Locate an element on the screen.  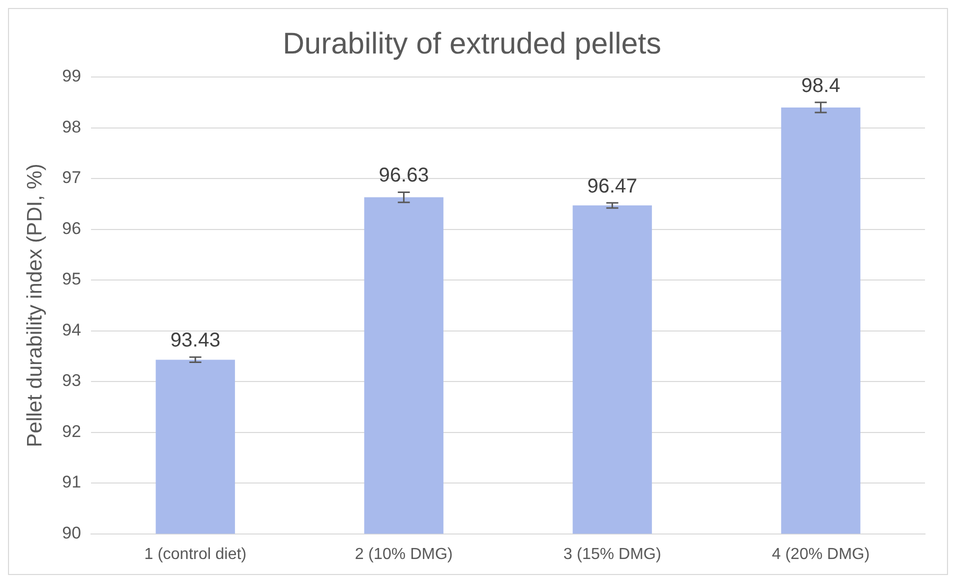
y-tick-label: 95 is located at coordinates (72, 279).